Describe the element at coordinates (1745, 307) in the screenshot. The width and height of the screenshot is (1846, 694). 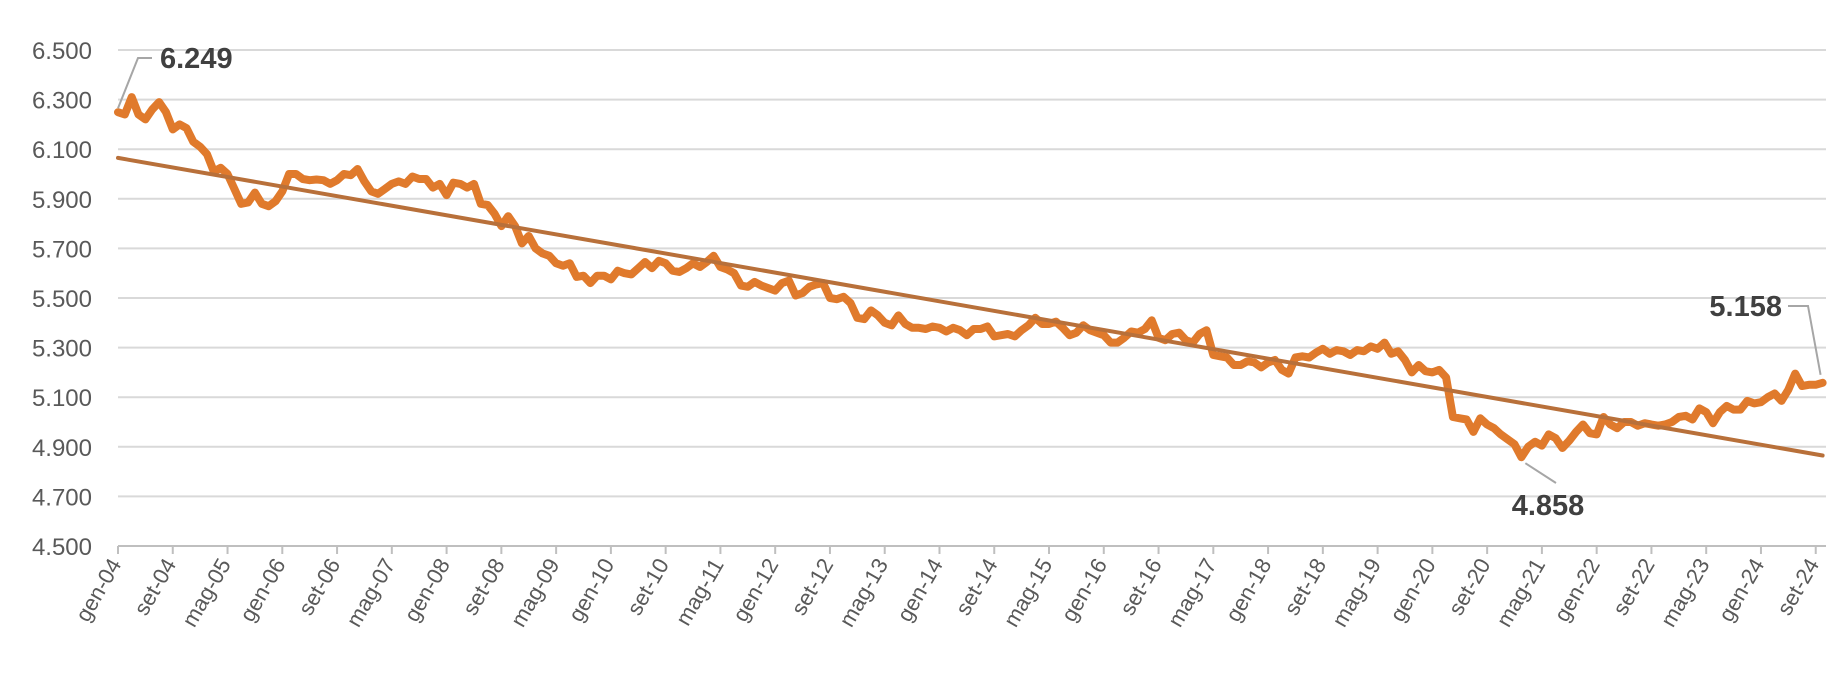
I see `annotation-end-value: 5.158` at that location.